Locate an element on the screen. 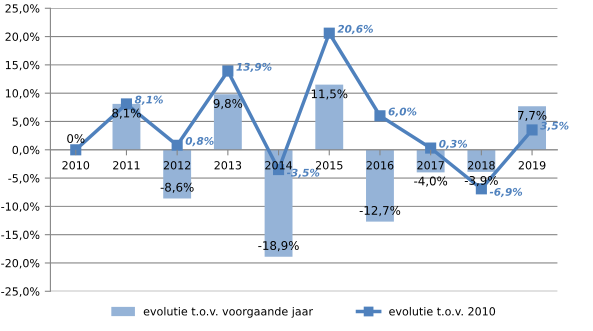 The width and height of the screenshot is (593, 331). y-tick-label: 25,0% is located at coordinates (23, 9).